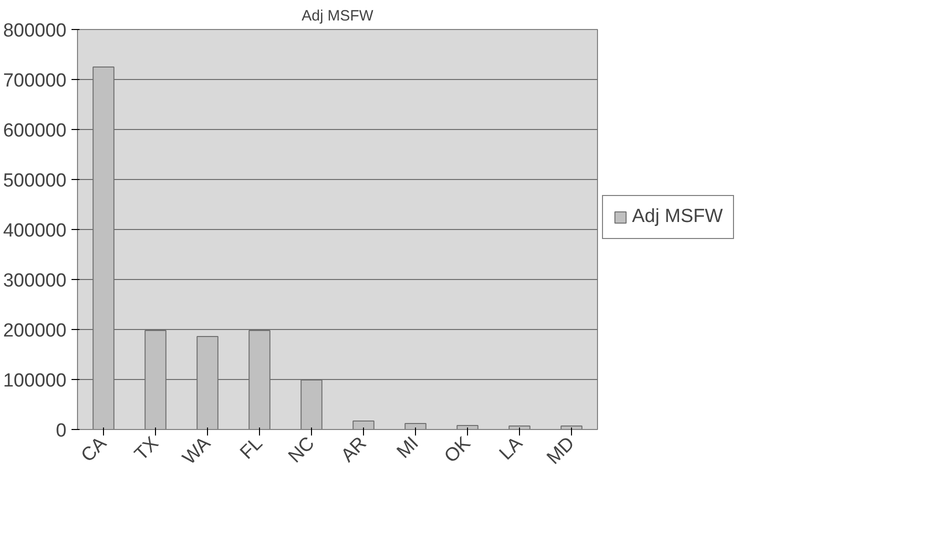  What do you see at coordinates (35, 281) in the screenshot?
I see `y-tick-label: 300000` at bounding box center [35, 281].